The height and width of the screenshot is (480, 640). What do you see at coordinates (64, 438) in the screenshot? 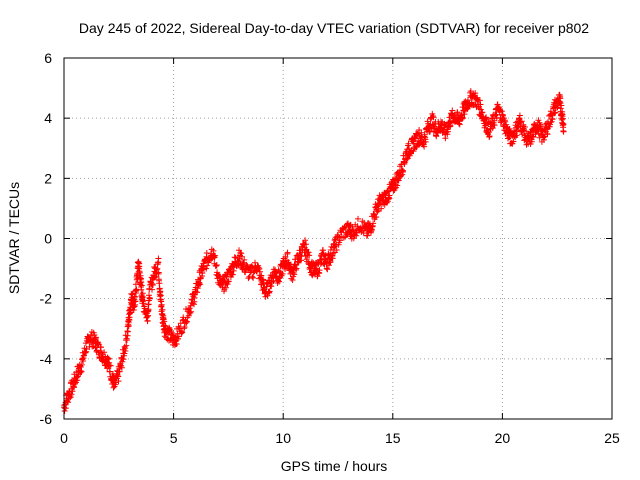
I see `x-tick-label: 0` at bounding box center [64, 438].